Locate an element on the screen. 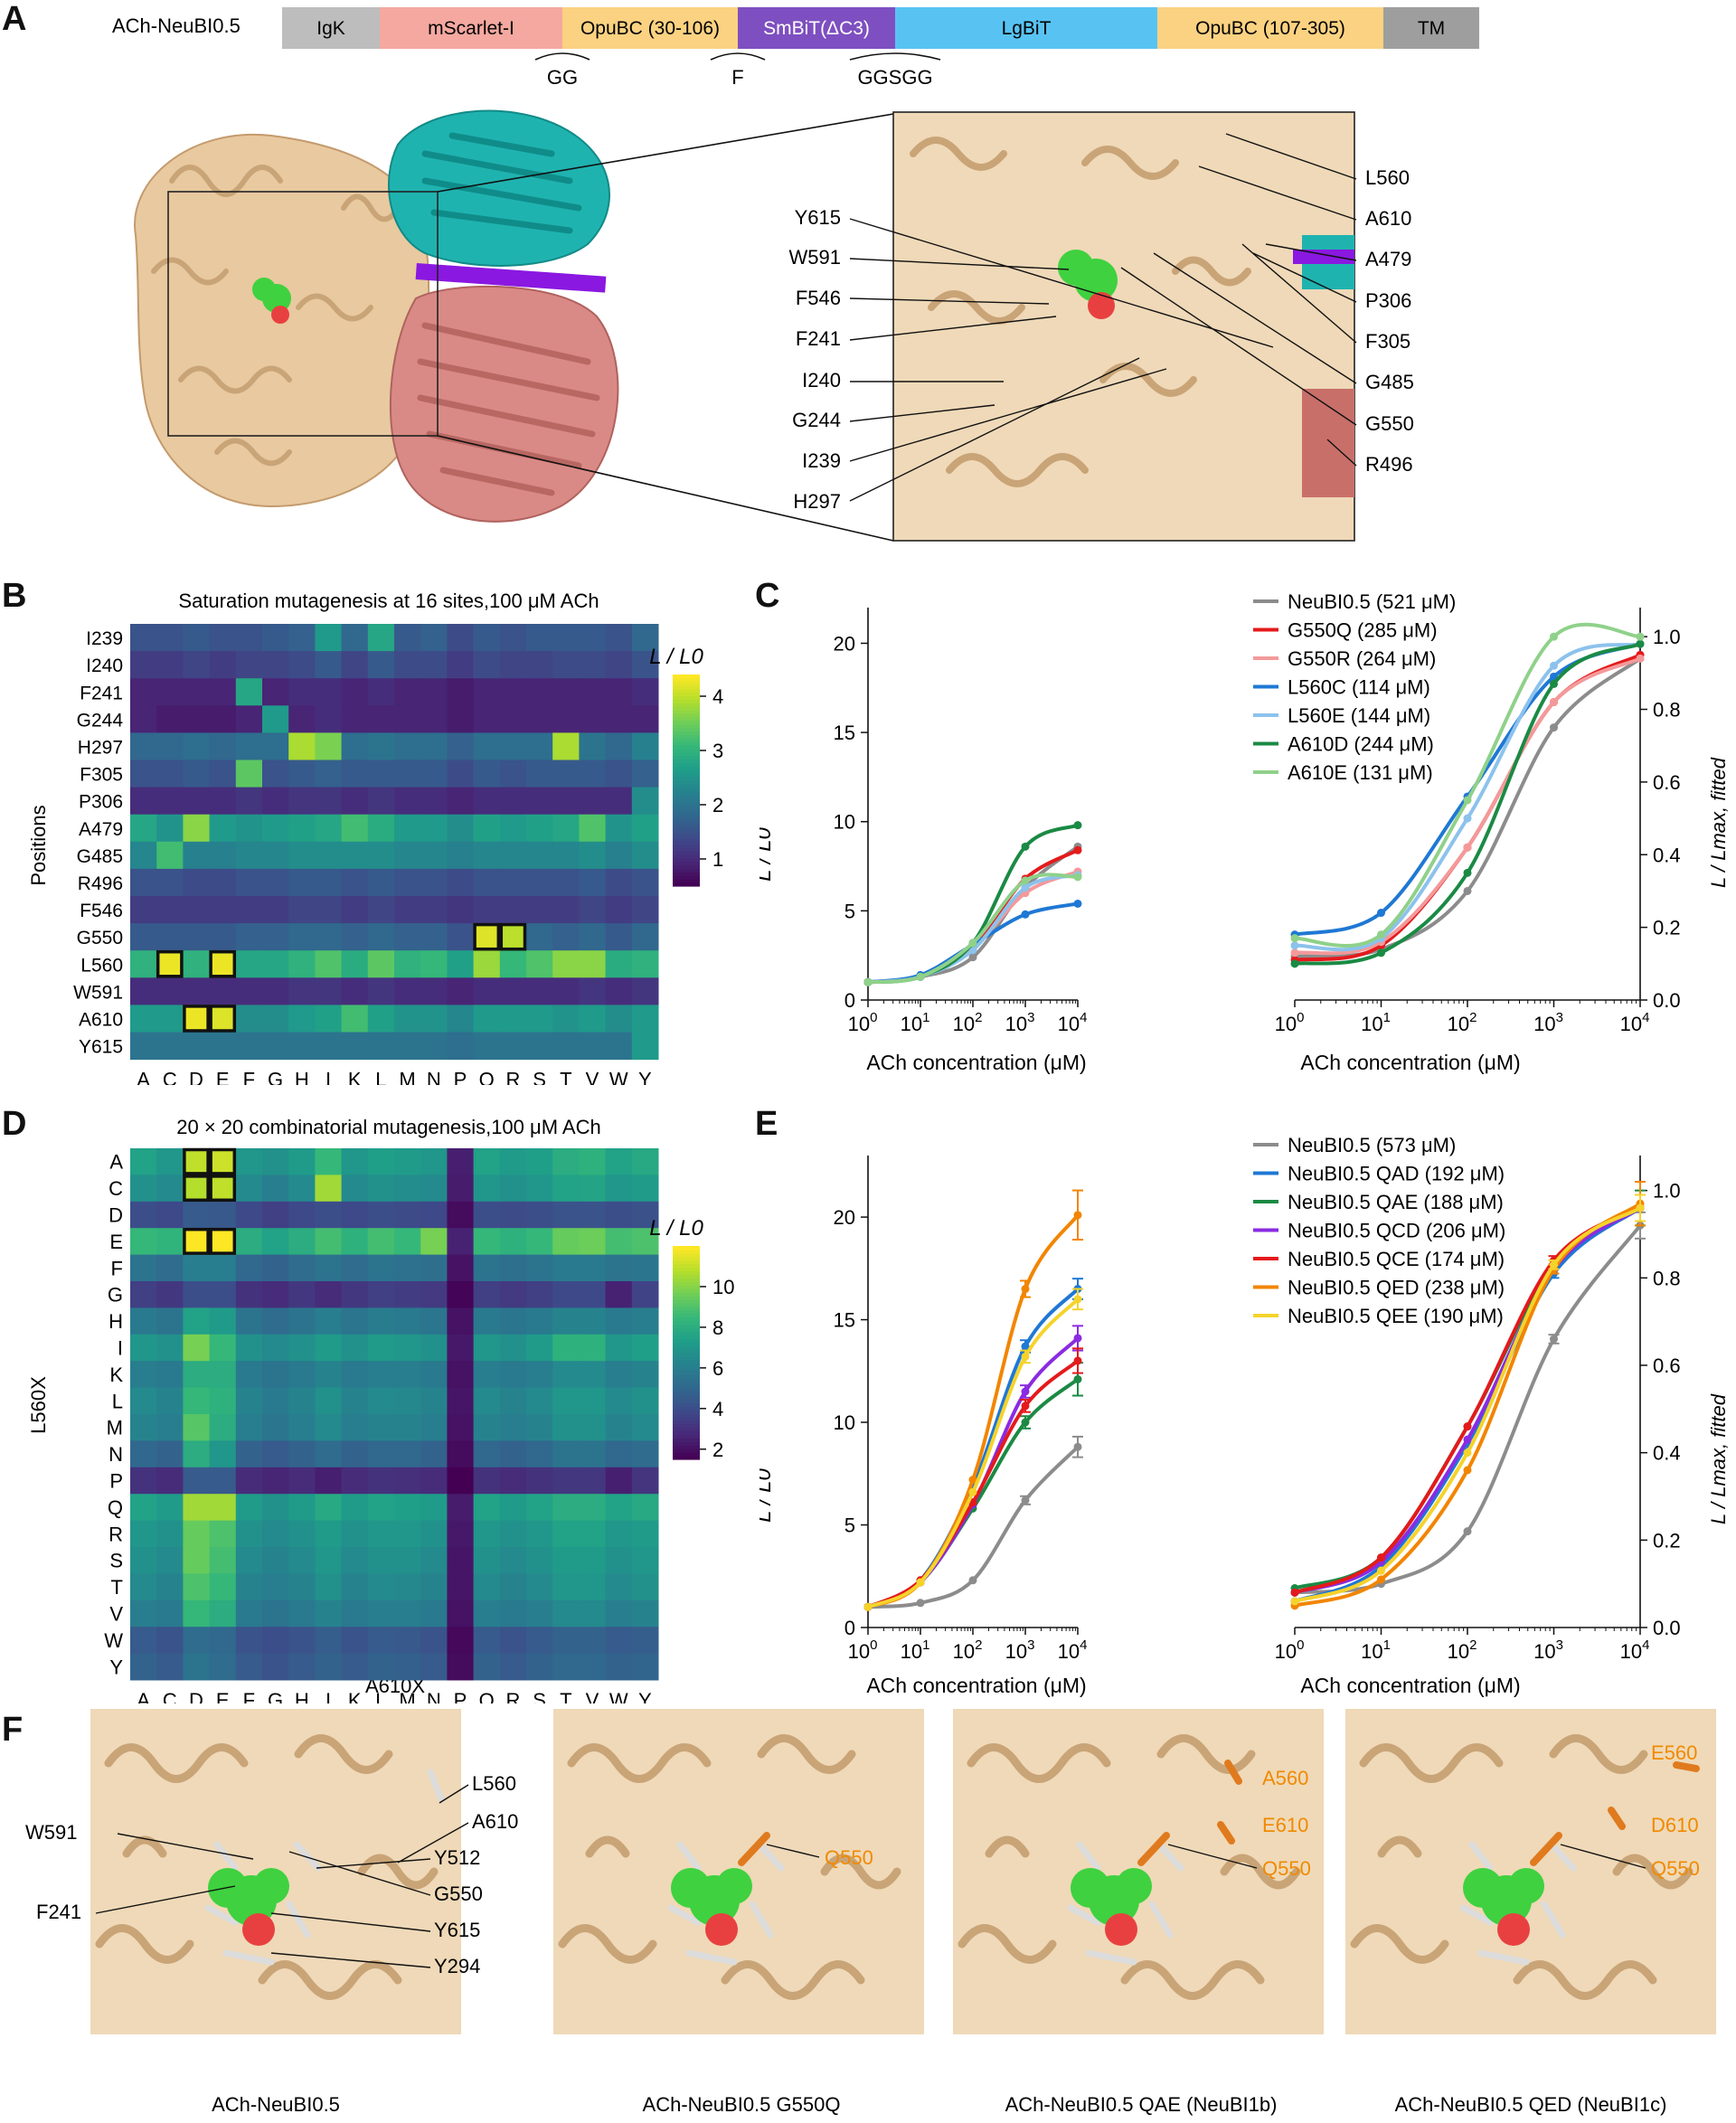 The image size is (1736, 2123). column-label: E is located at coordinates (223, 1077).